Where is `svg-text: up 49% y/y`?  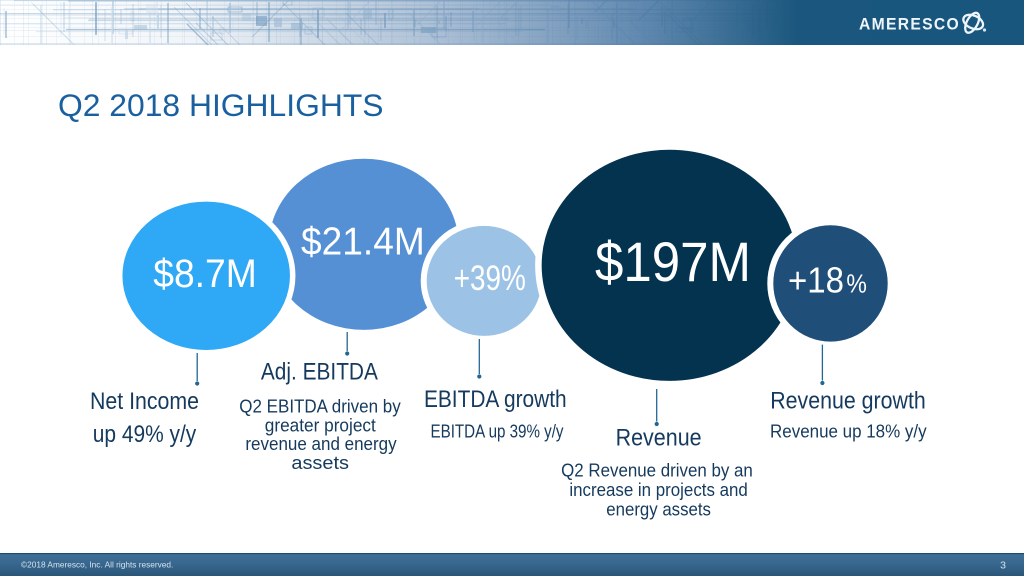 svg-text: up 49% y/y is located at coordinates (145, 435).